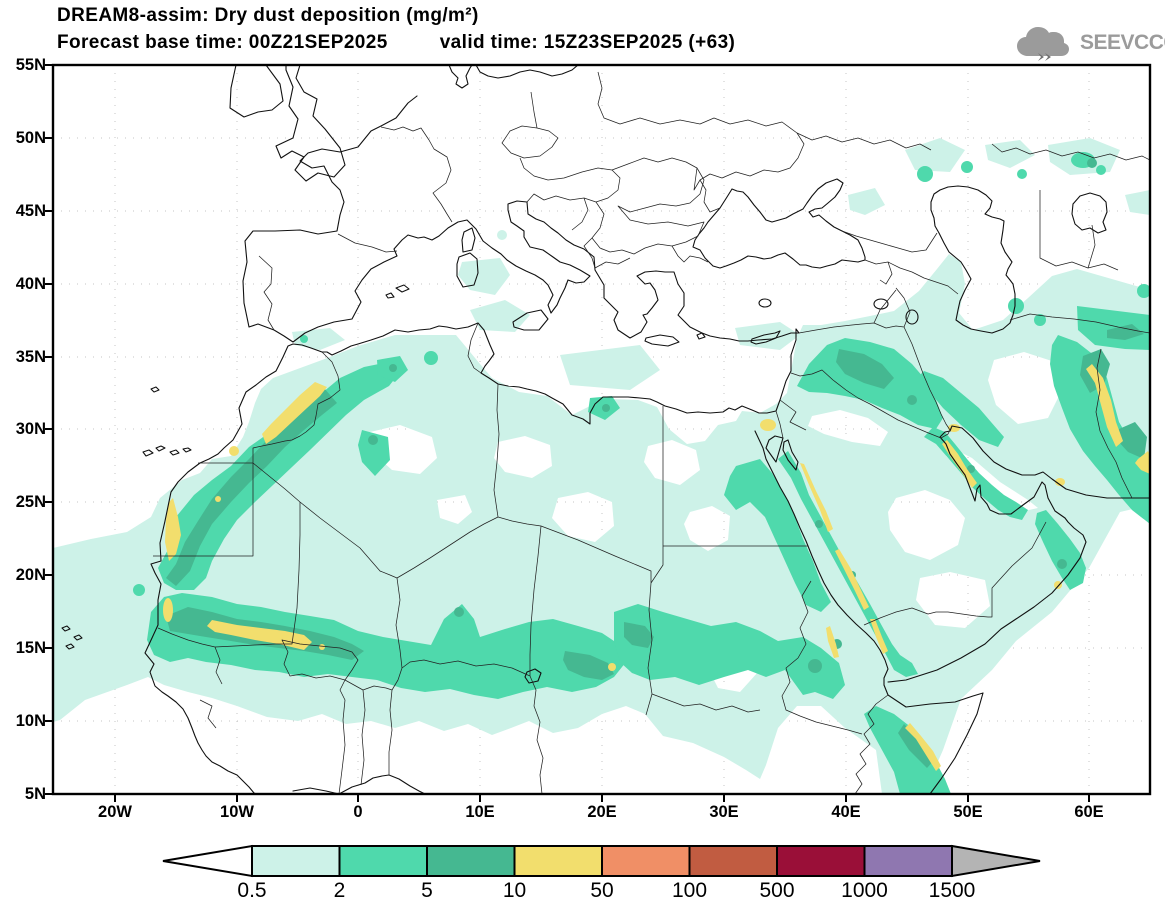 This screenshot has width=1165, height=907. I want to click on lon-label-30E: 30E, so click(724, 812).